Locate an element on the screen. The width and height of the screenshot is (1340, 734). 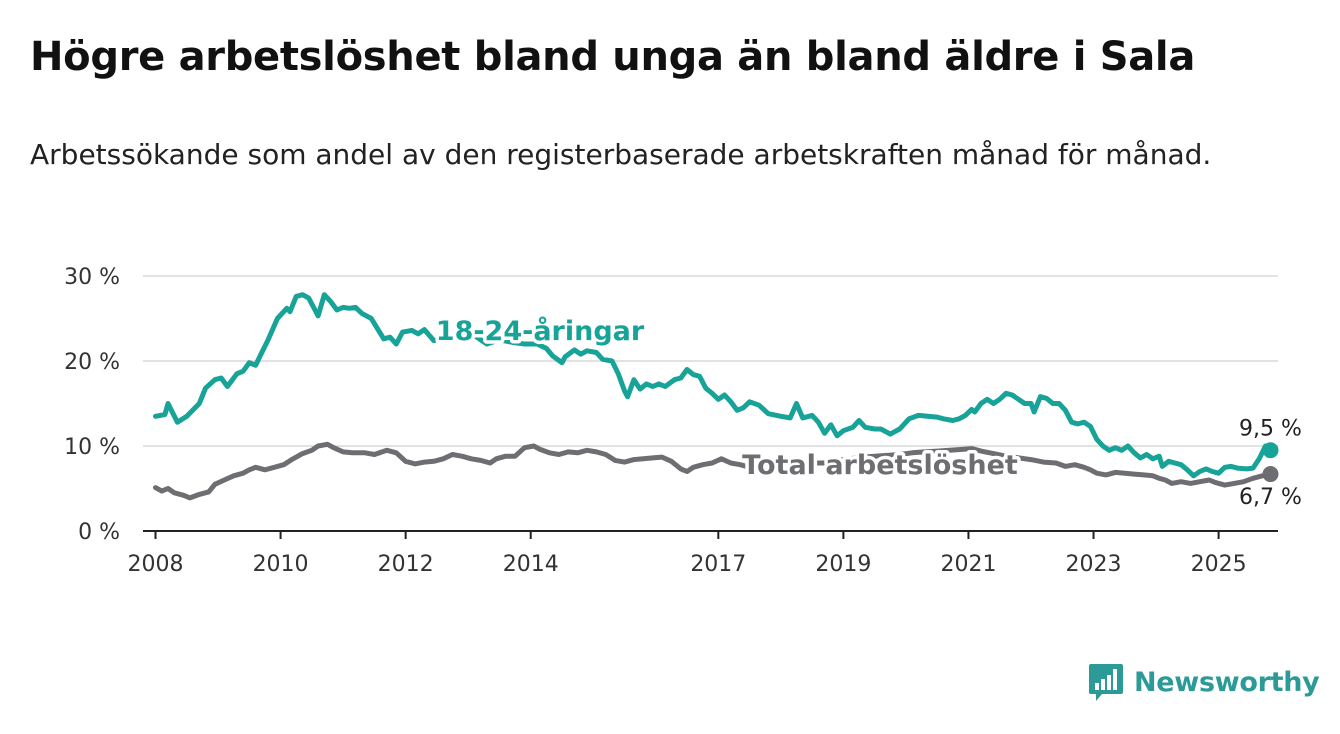
series-line-total is located at coordinates (713, 471).